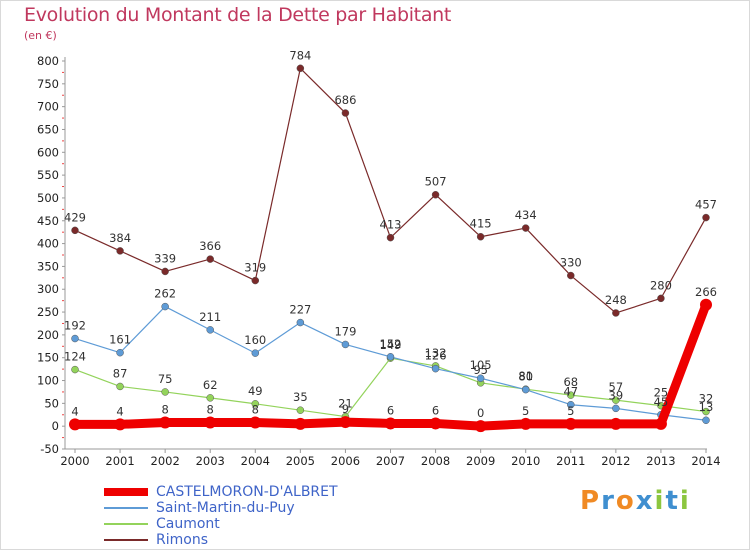 The height and width of the screenshot is (550, 750). What do you see at coordinates (48, 198) in the screenshot?
I see `y-tick-label: 500` at bounding box center [48, 198].